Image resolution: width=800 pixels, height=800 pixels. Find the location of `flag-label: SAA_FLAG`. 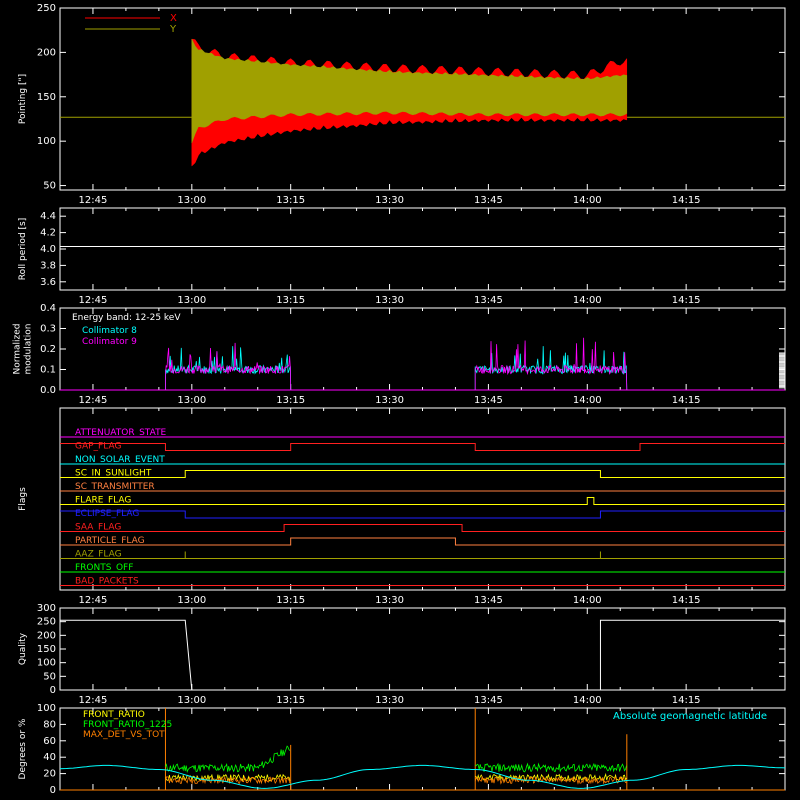

flag-label: SAA_FLAG is located at coordinates (98, 528).